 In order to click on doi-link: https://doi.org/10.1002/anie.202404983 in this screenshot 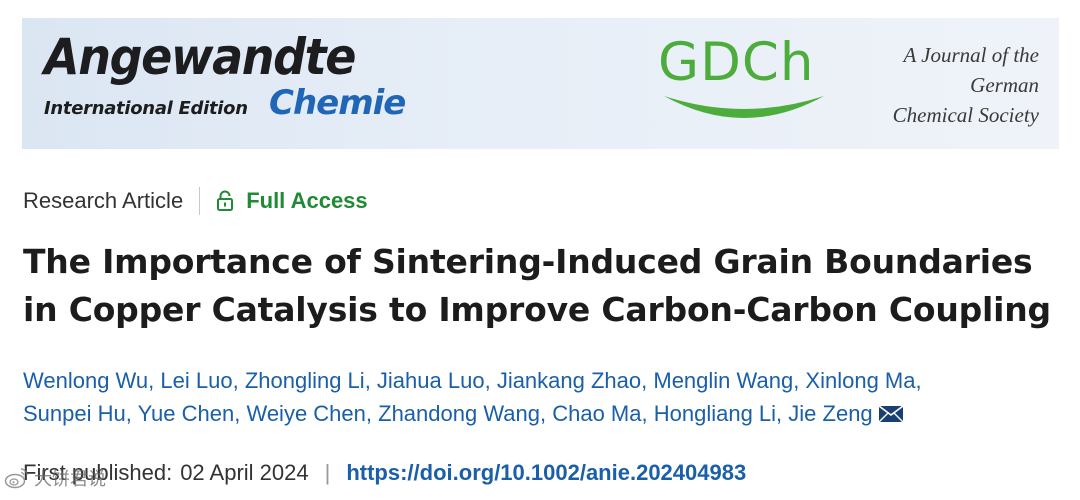, I will do `click(546, 472)`.